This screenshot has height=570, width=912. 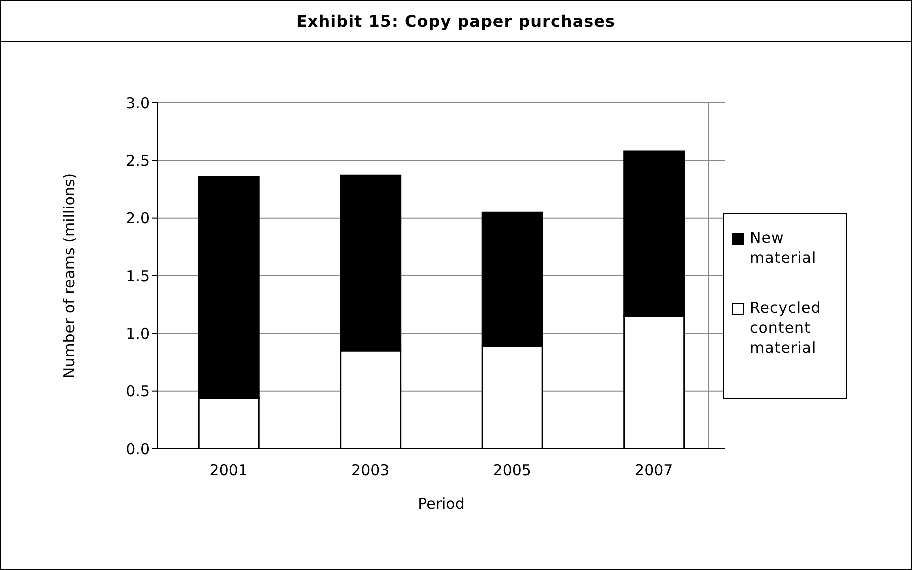 I want to click on legend-label: New material, so click(x=784, y=248).